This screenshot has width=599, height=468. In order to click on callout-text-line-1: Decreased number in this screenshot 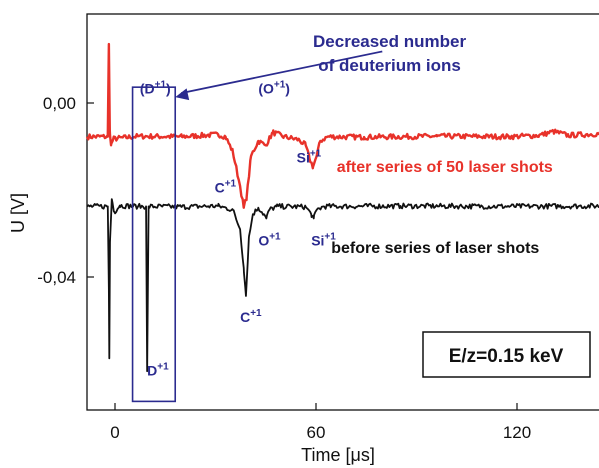, I will do `click(389, 41)`.